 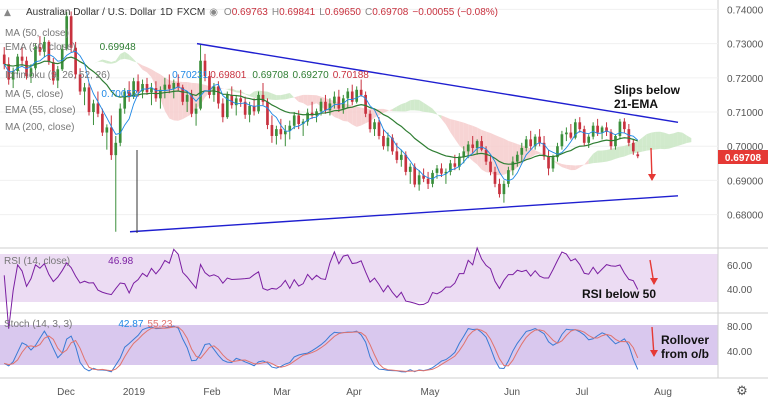 What do you see at coordinates (636, 104) in the screenshot?
I see `annotation-21-ema: 21-EMA` at bounding box center [636, 104].